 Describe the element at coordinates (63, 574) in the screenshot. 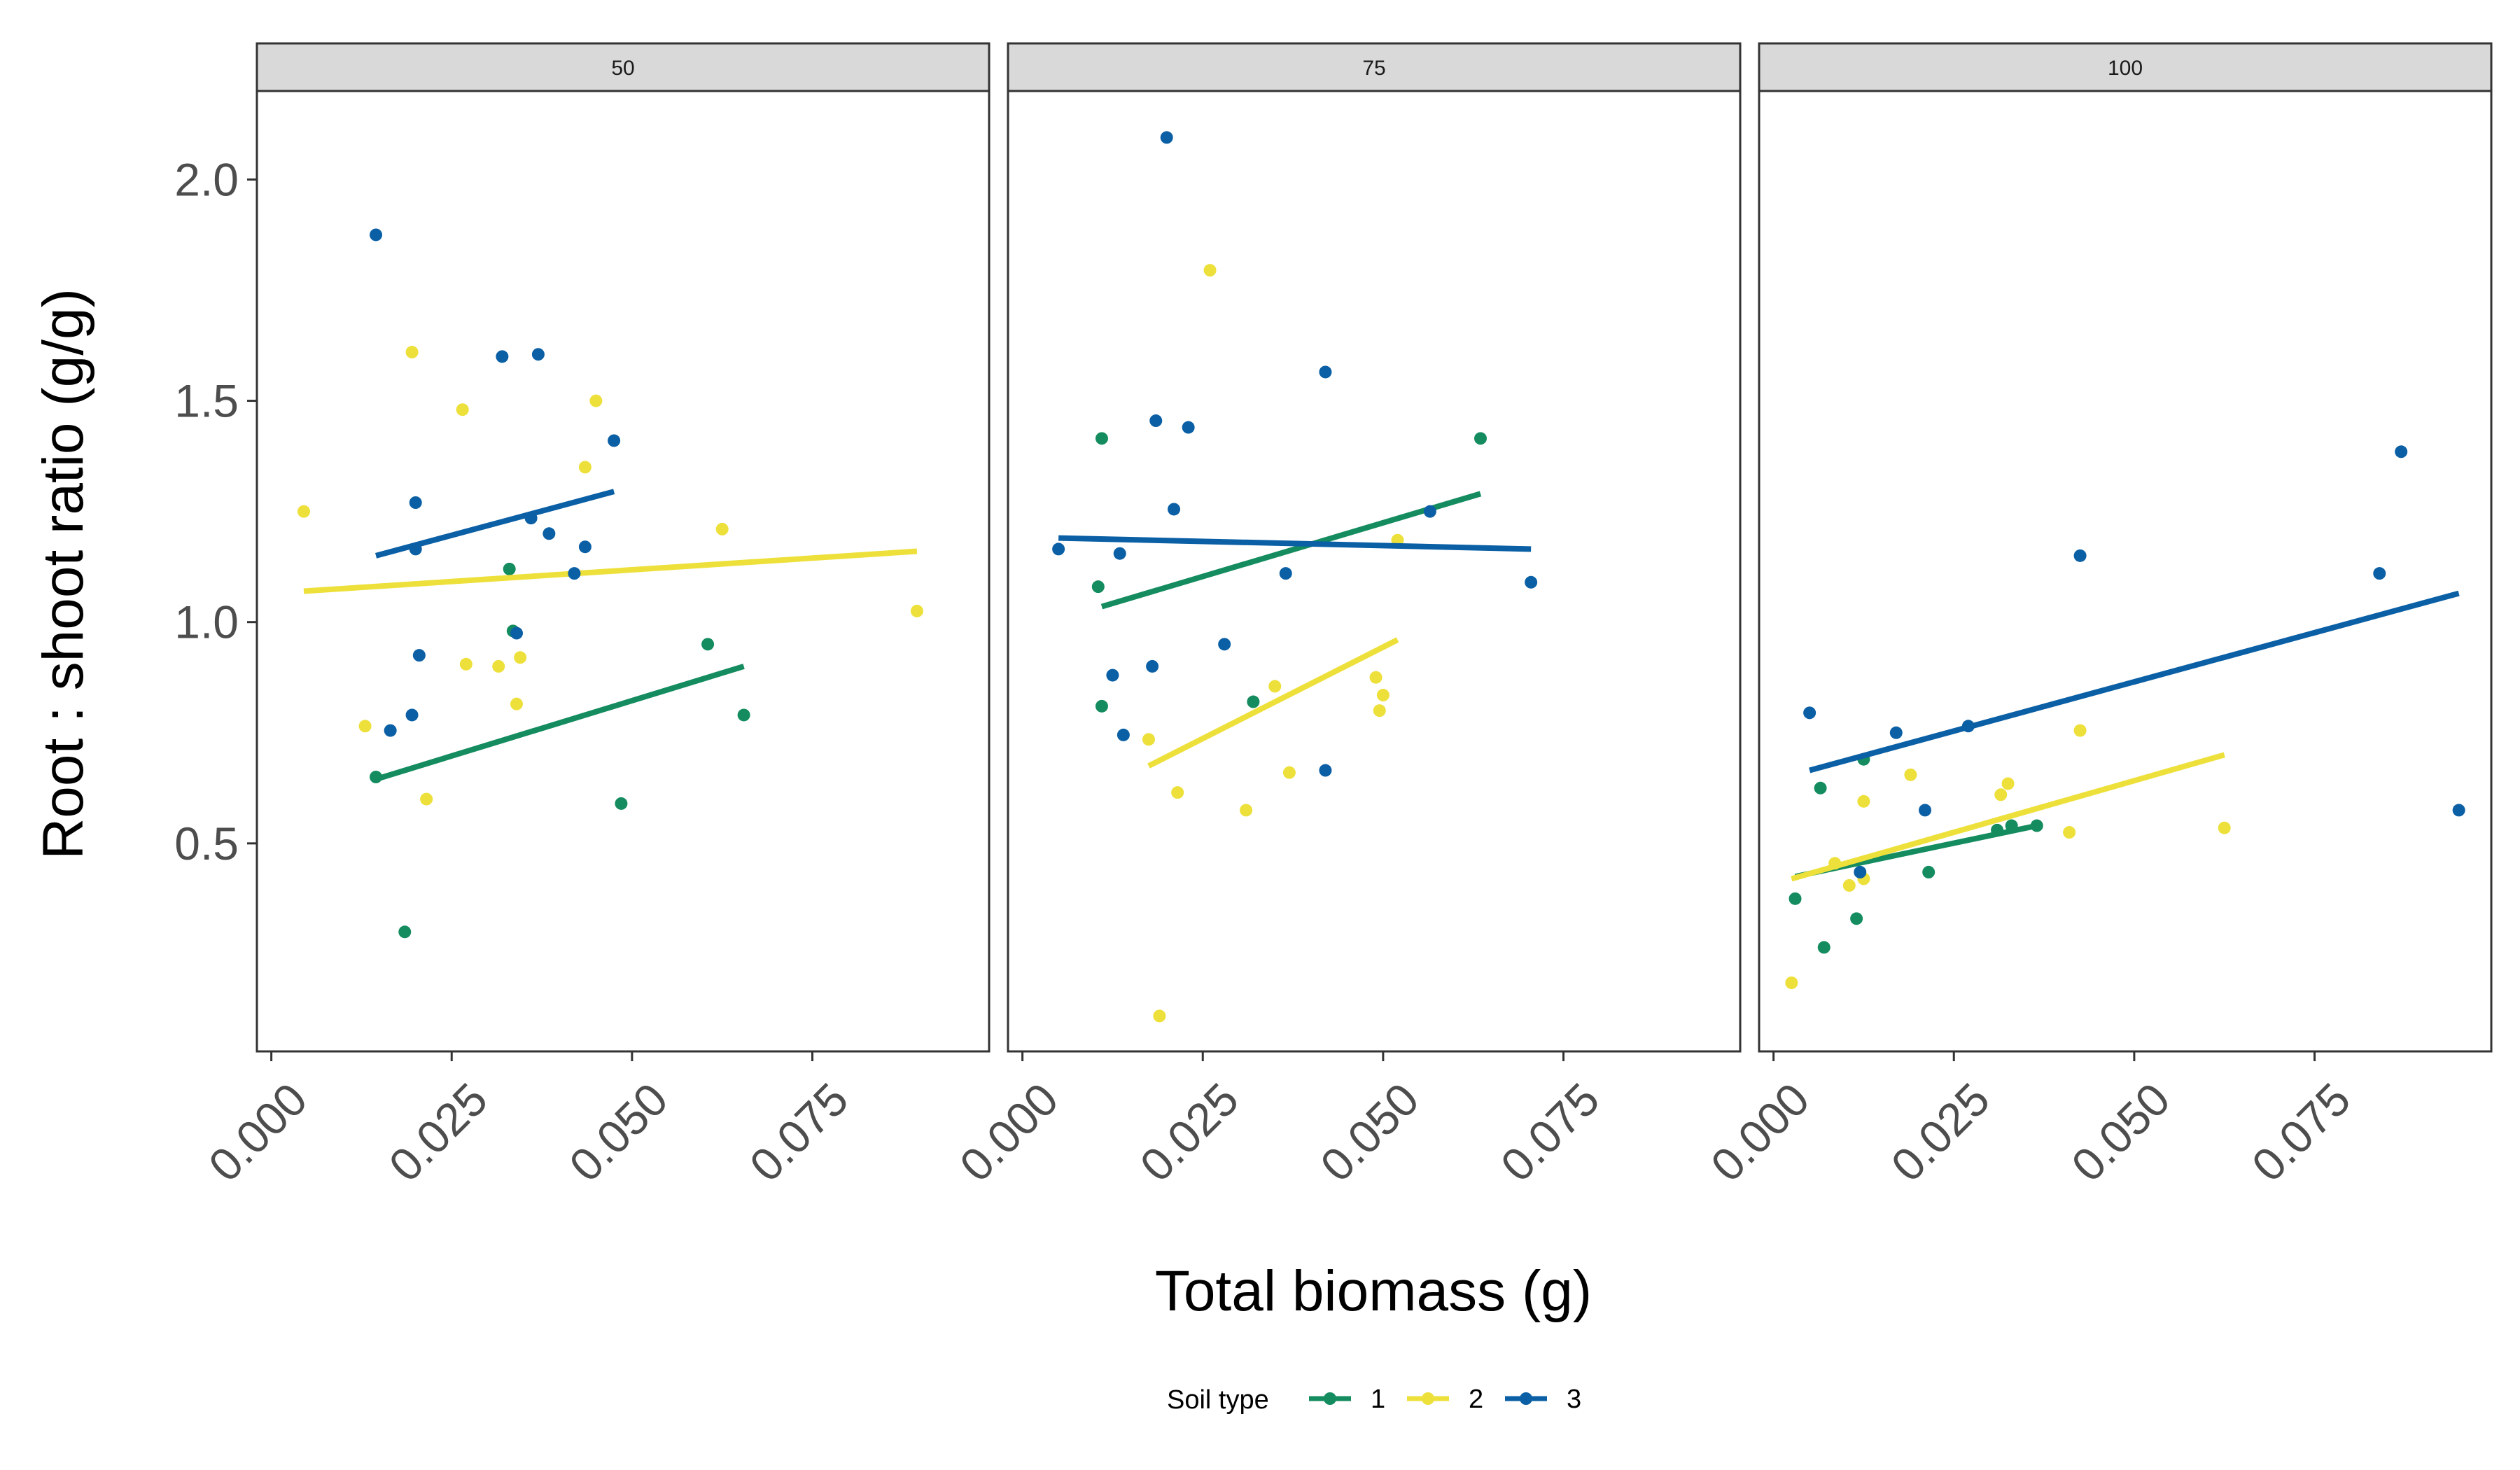

I see `y-axis-title: Root : shoot ratio (g/g)` at that location.